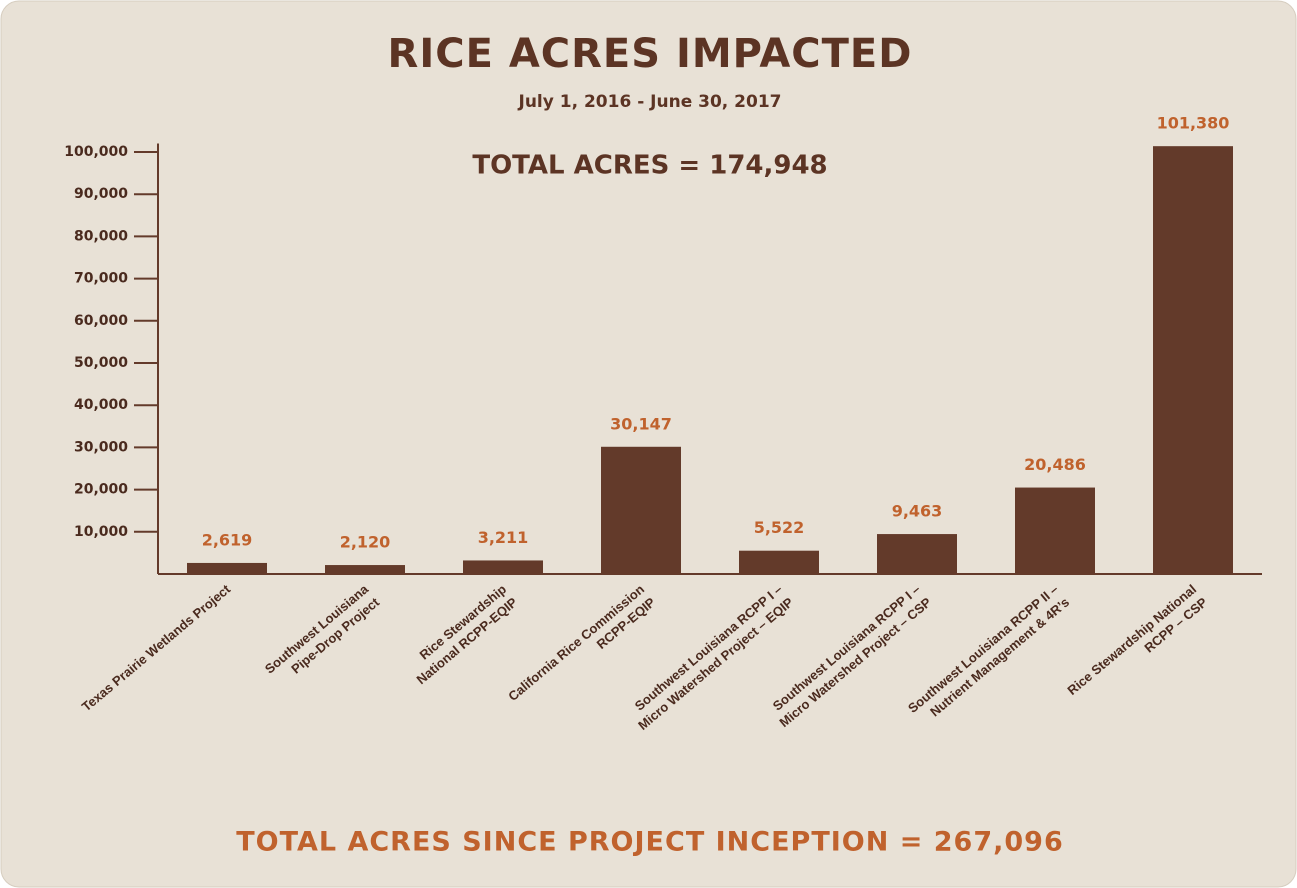  Describe the element at coordinates (917, 511) in the screenshot. I see `value-label: 9,463` at that location.